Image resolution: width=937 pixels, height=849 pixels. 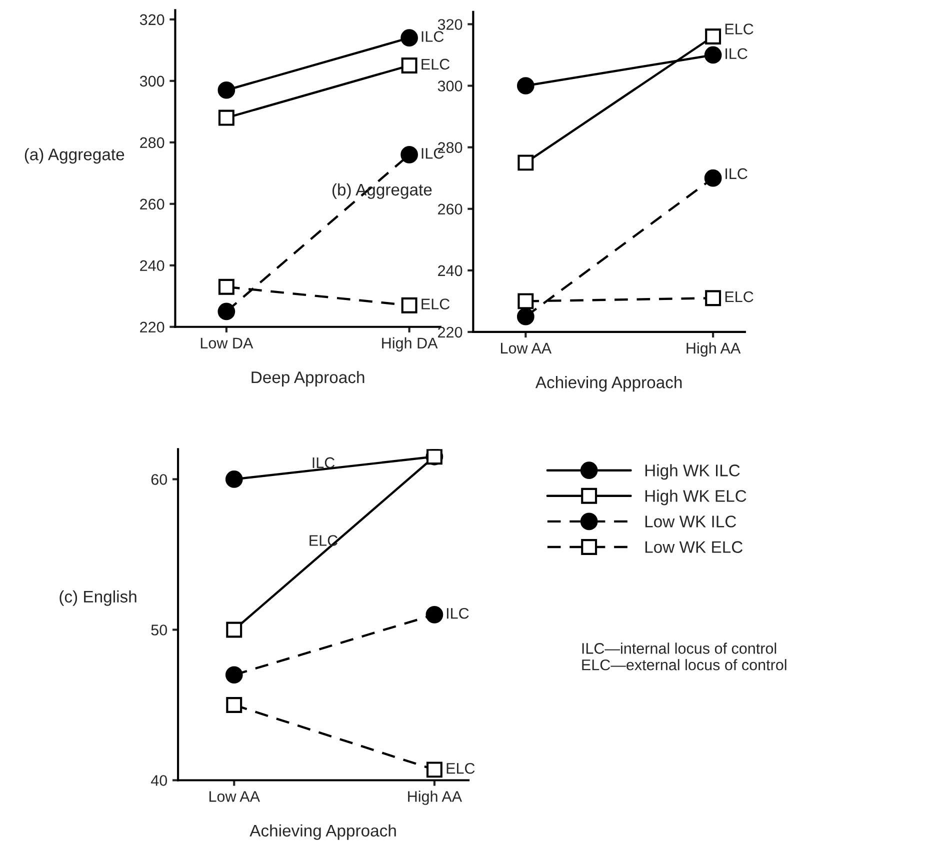 I want to click on text: High WK ELC, so click(x=695, y=498).